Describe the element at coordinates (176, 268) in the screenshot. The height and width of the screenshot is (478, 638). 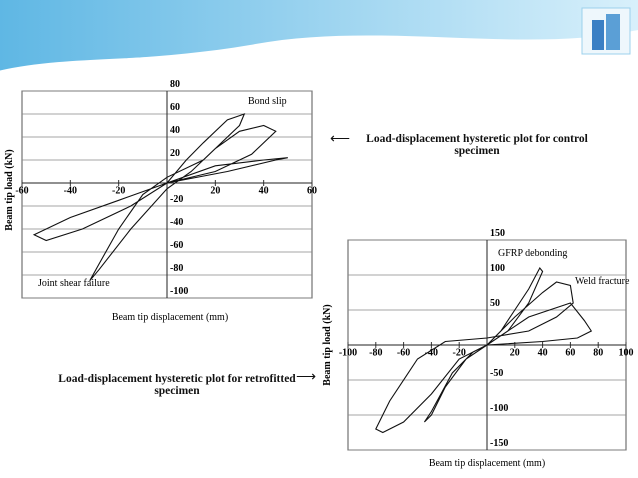
I see `y-tick-label: -80` at that location.